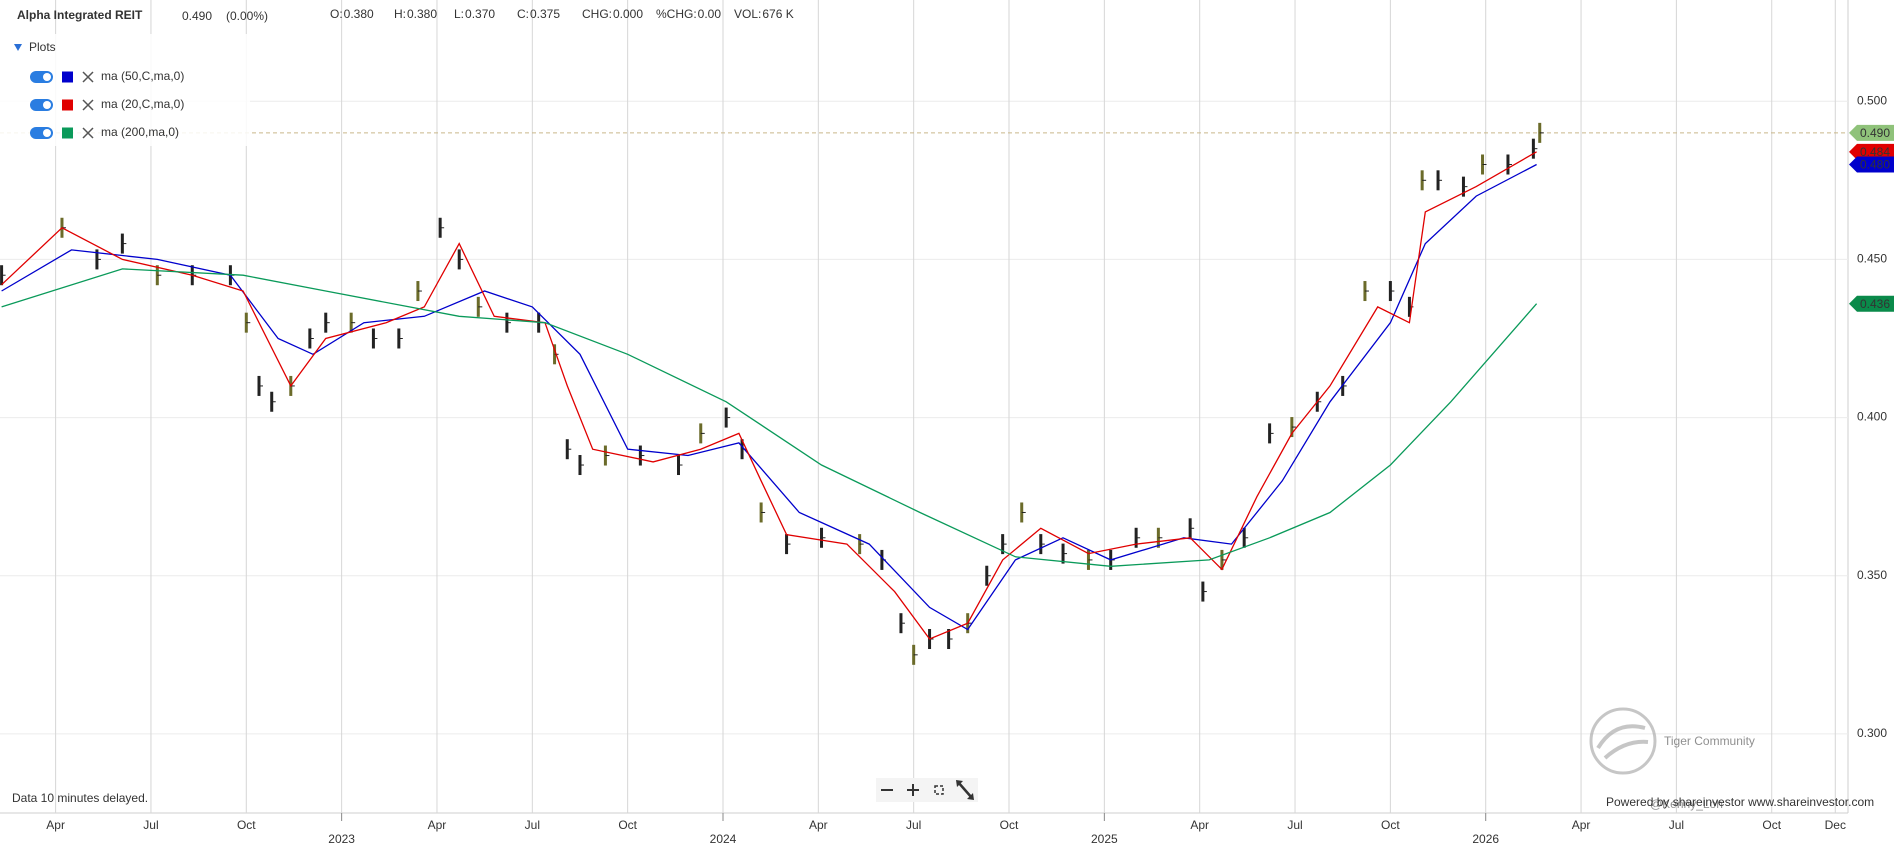 This screenshot has height=847, width=1894. Describe the element at coordinates (1875, 152) in the screenshot. I see `price-tag-label: 0.484` at that location.